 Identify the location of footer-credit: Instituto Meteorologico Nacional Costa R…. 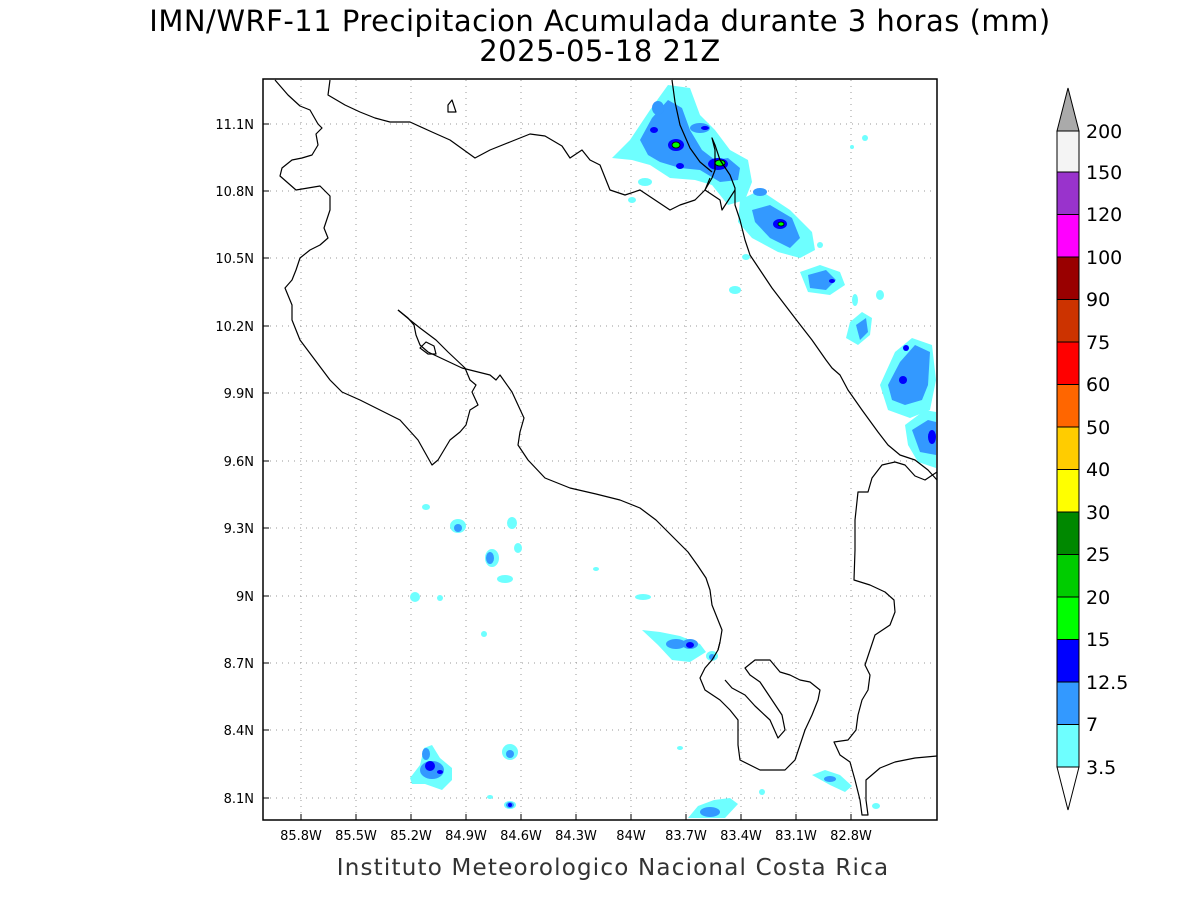
(613, 868).